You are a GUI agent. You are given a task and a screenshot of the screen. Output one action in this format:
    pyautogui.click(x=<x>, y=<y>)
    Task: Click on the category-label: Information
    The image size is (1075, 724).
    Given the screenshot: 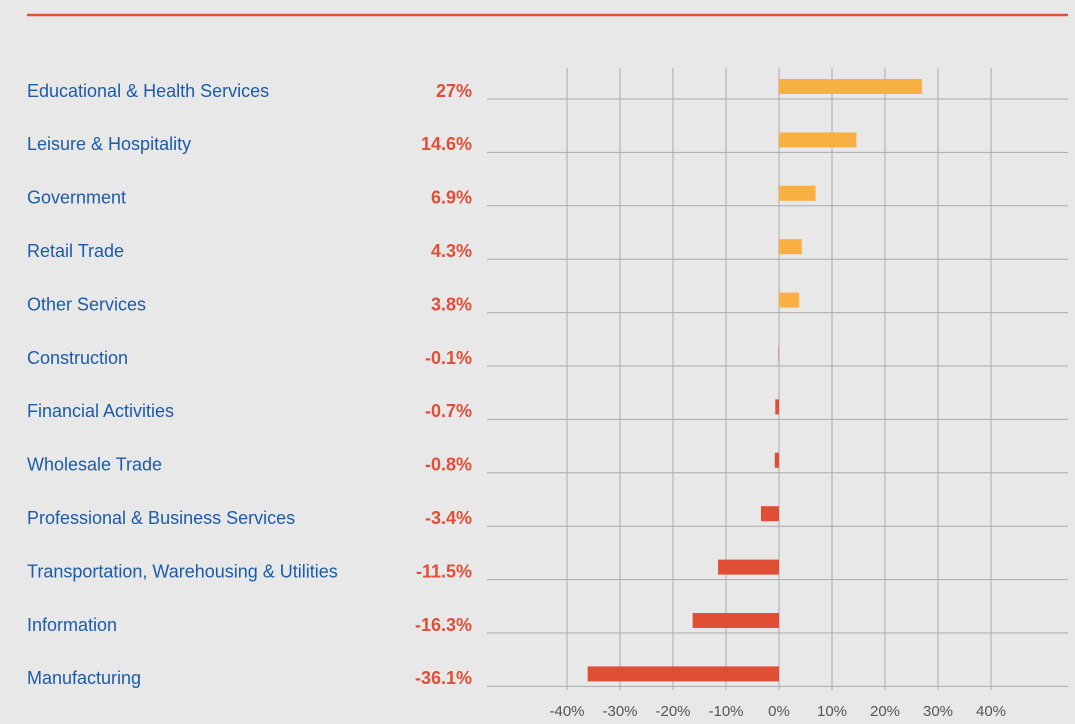 What is the action you would take?
    pyautogui.click(x=72, y=625)
    